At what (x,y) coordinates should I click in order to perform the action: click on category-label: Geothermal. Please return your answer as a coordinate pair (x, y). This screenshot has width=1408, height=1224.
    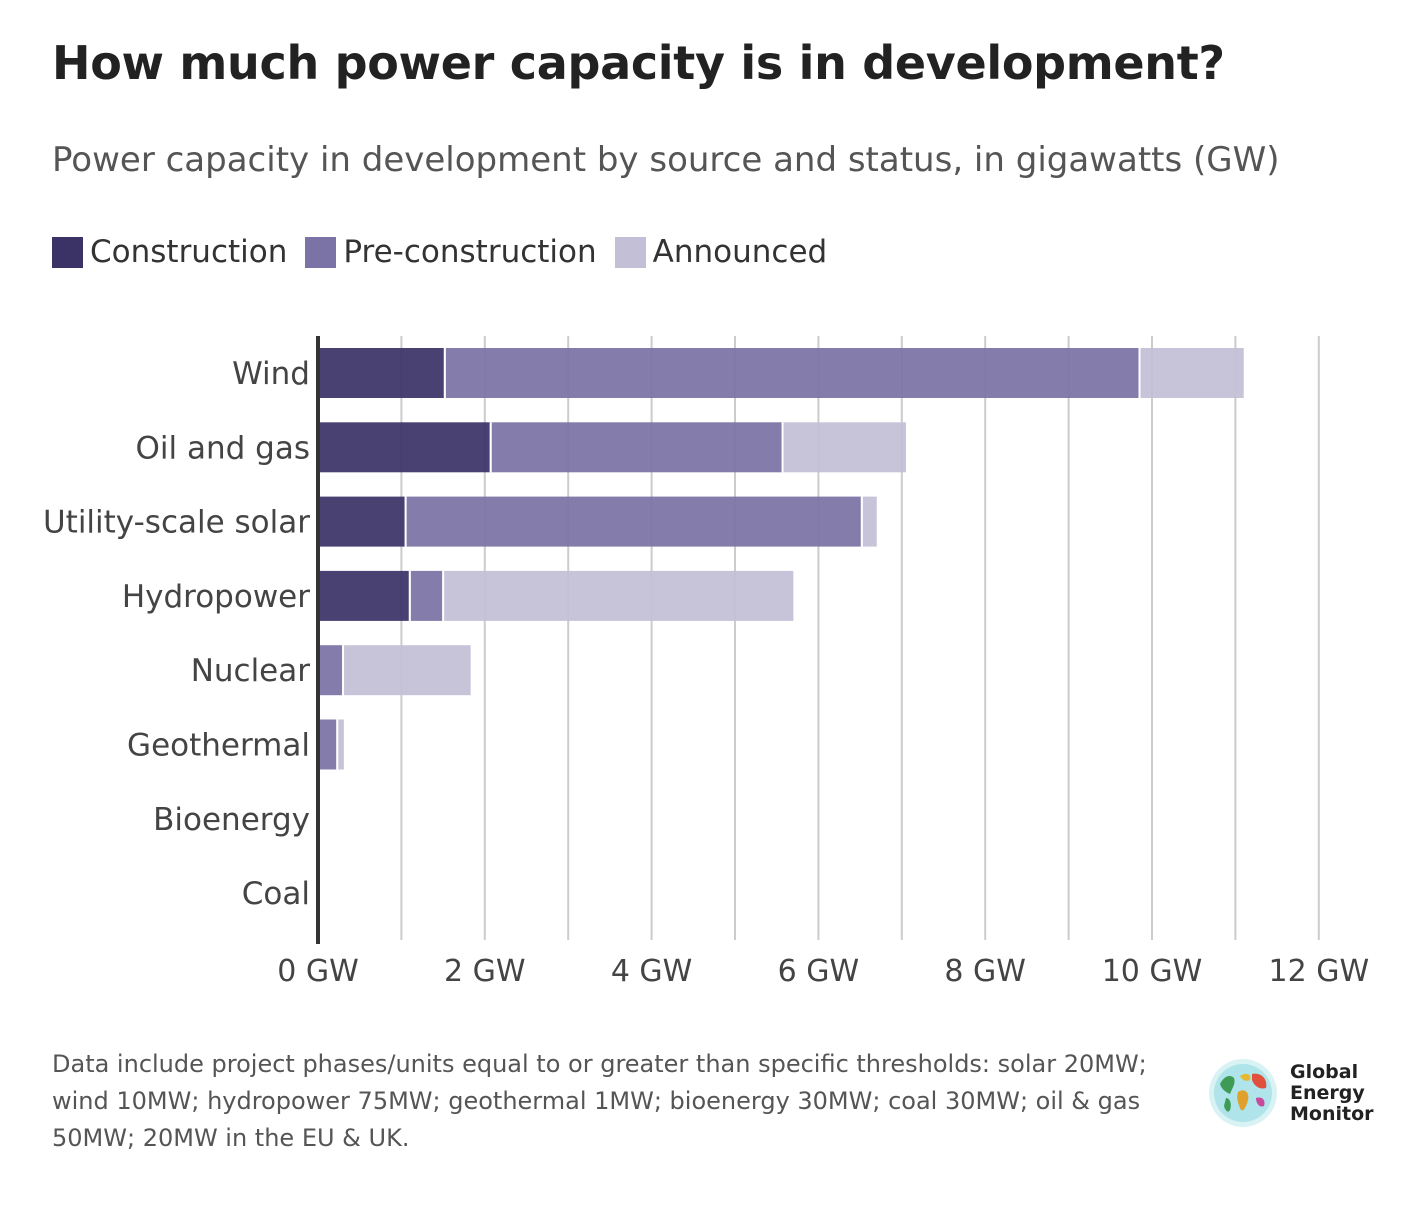
    Looking at the image, I should click on (218, 746).